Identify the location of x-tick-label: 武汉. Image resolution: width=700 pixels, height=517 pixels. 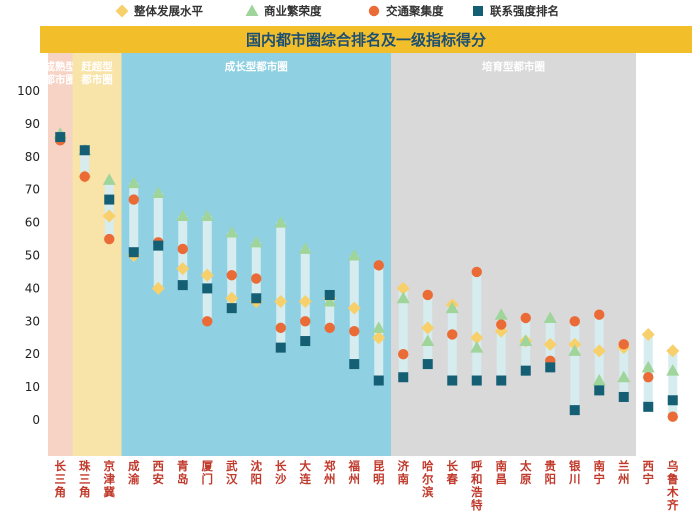
(232, 472).